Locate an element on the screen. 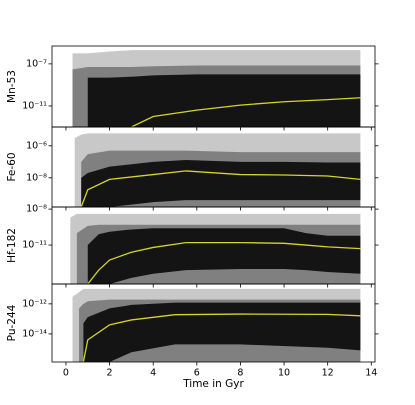 Image resolution: width=415 pixels, height=405 pixels. y-tick-label: 10⁻⁷ is located at coordinates (36, 63).